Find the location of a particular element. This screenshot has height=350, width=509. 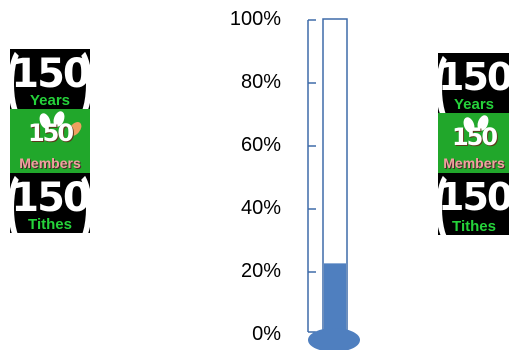

axis-label-0: 0% is located at coordinates (266, 334).